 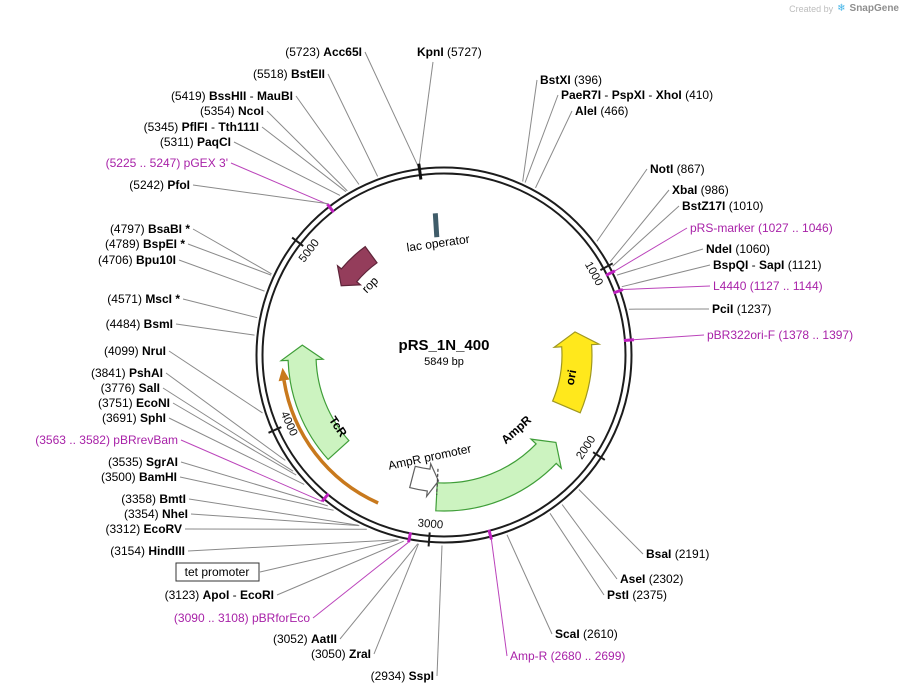 What do you see at coordinates (126, 299) in the screenshot?
I see `site-label-part: (4571)` at bounding box center [126, 299].